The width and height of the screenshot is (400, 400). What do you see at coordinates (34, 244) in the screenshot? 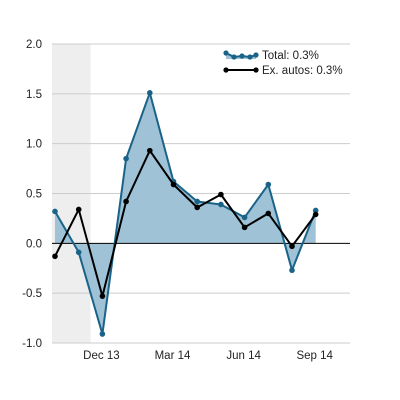
I see `y-tick-label: 0.0` at bounding box center [34, 244].